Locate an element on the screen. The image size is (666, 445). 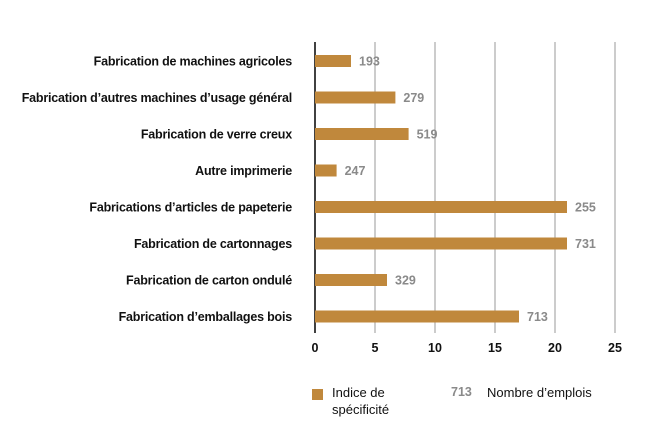
category-label: Fabrication de carton ondulé is located at coordinates (209, 281).